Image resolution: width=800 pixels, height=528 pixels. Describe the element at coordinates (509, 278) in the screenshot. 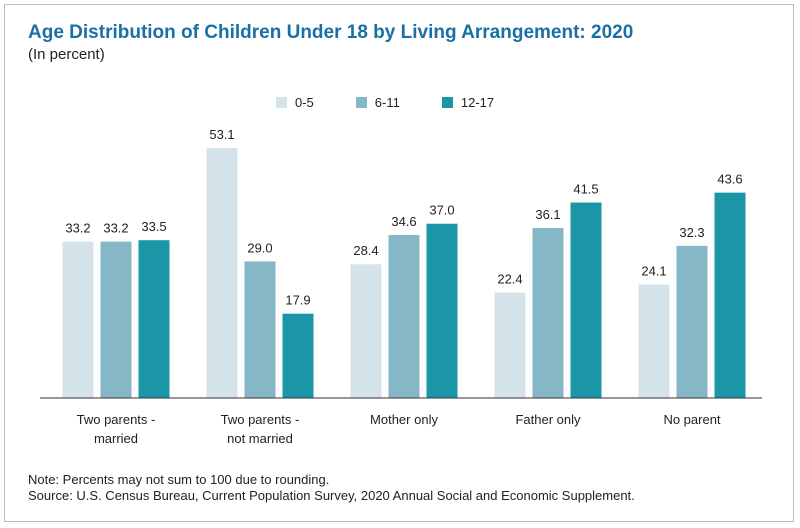

I see `data-label-3-0-5: 22.4` at that location.